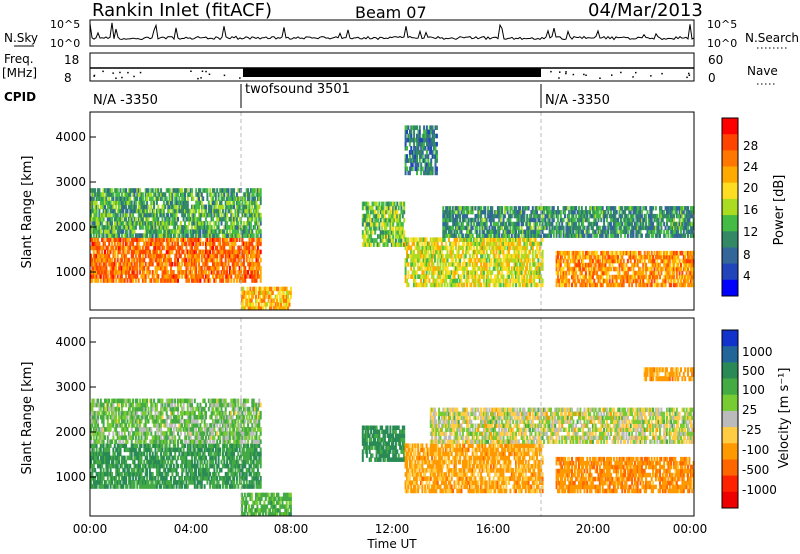 This screenshot has height=554, width=800. Describe the element at coordinates (722, 43) in the screenshot. I see `noise-right-tick-bottom: 10^0` at that location.